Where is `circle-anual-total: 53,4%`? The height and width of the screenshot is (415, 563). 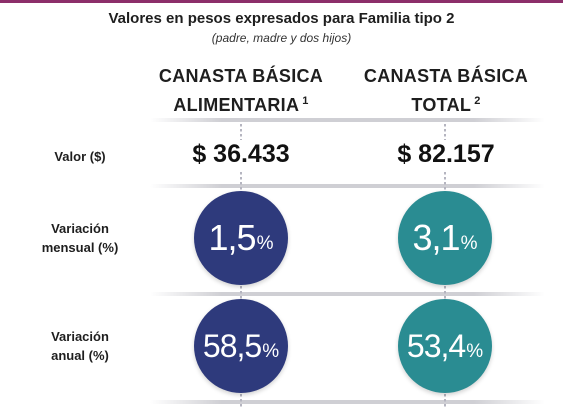
circle-anual-total: 53,4% is located at coordinates (445, 346).